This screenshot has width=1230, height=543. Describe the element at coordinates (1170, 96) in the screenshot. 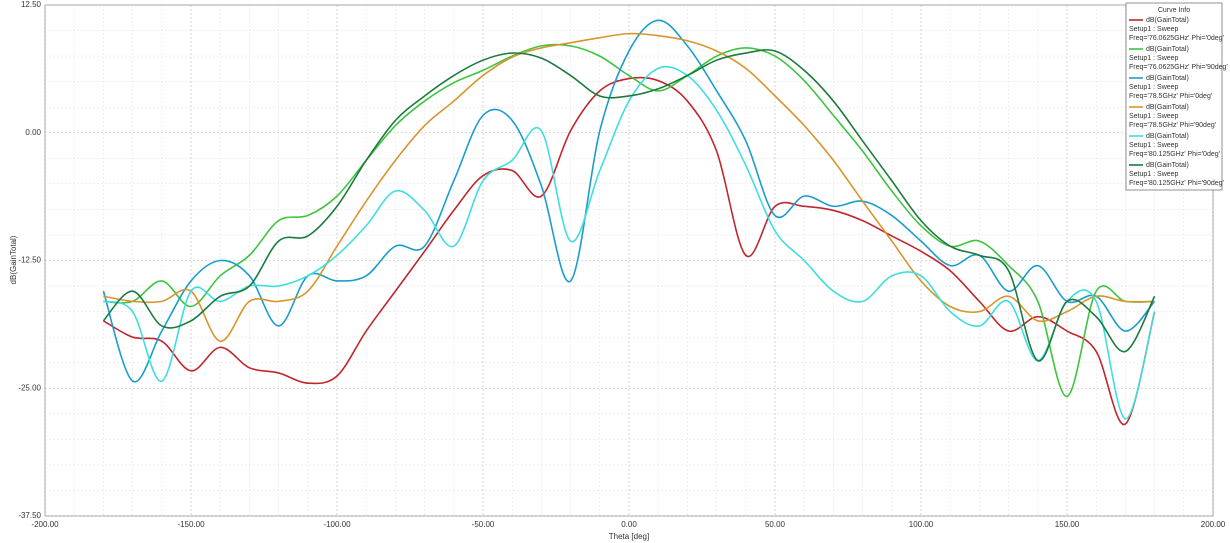

I see `legend-entry-detail: Freq='78.5GHz' Phi='0deg'` at that location.